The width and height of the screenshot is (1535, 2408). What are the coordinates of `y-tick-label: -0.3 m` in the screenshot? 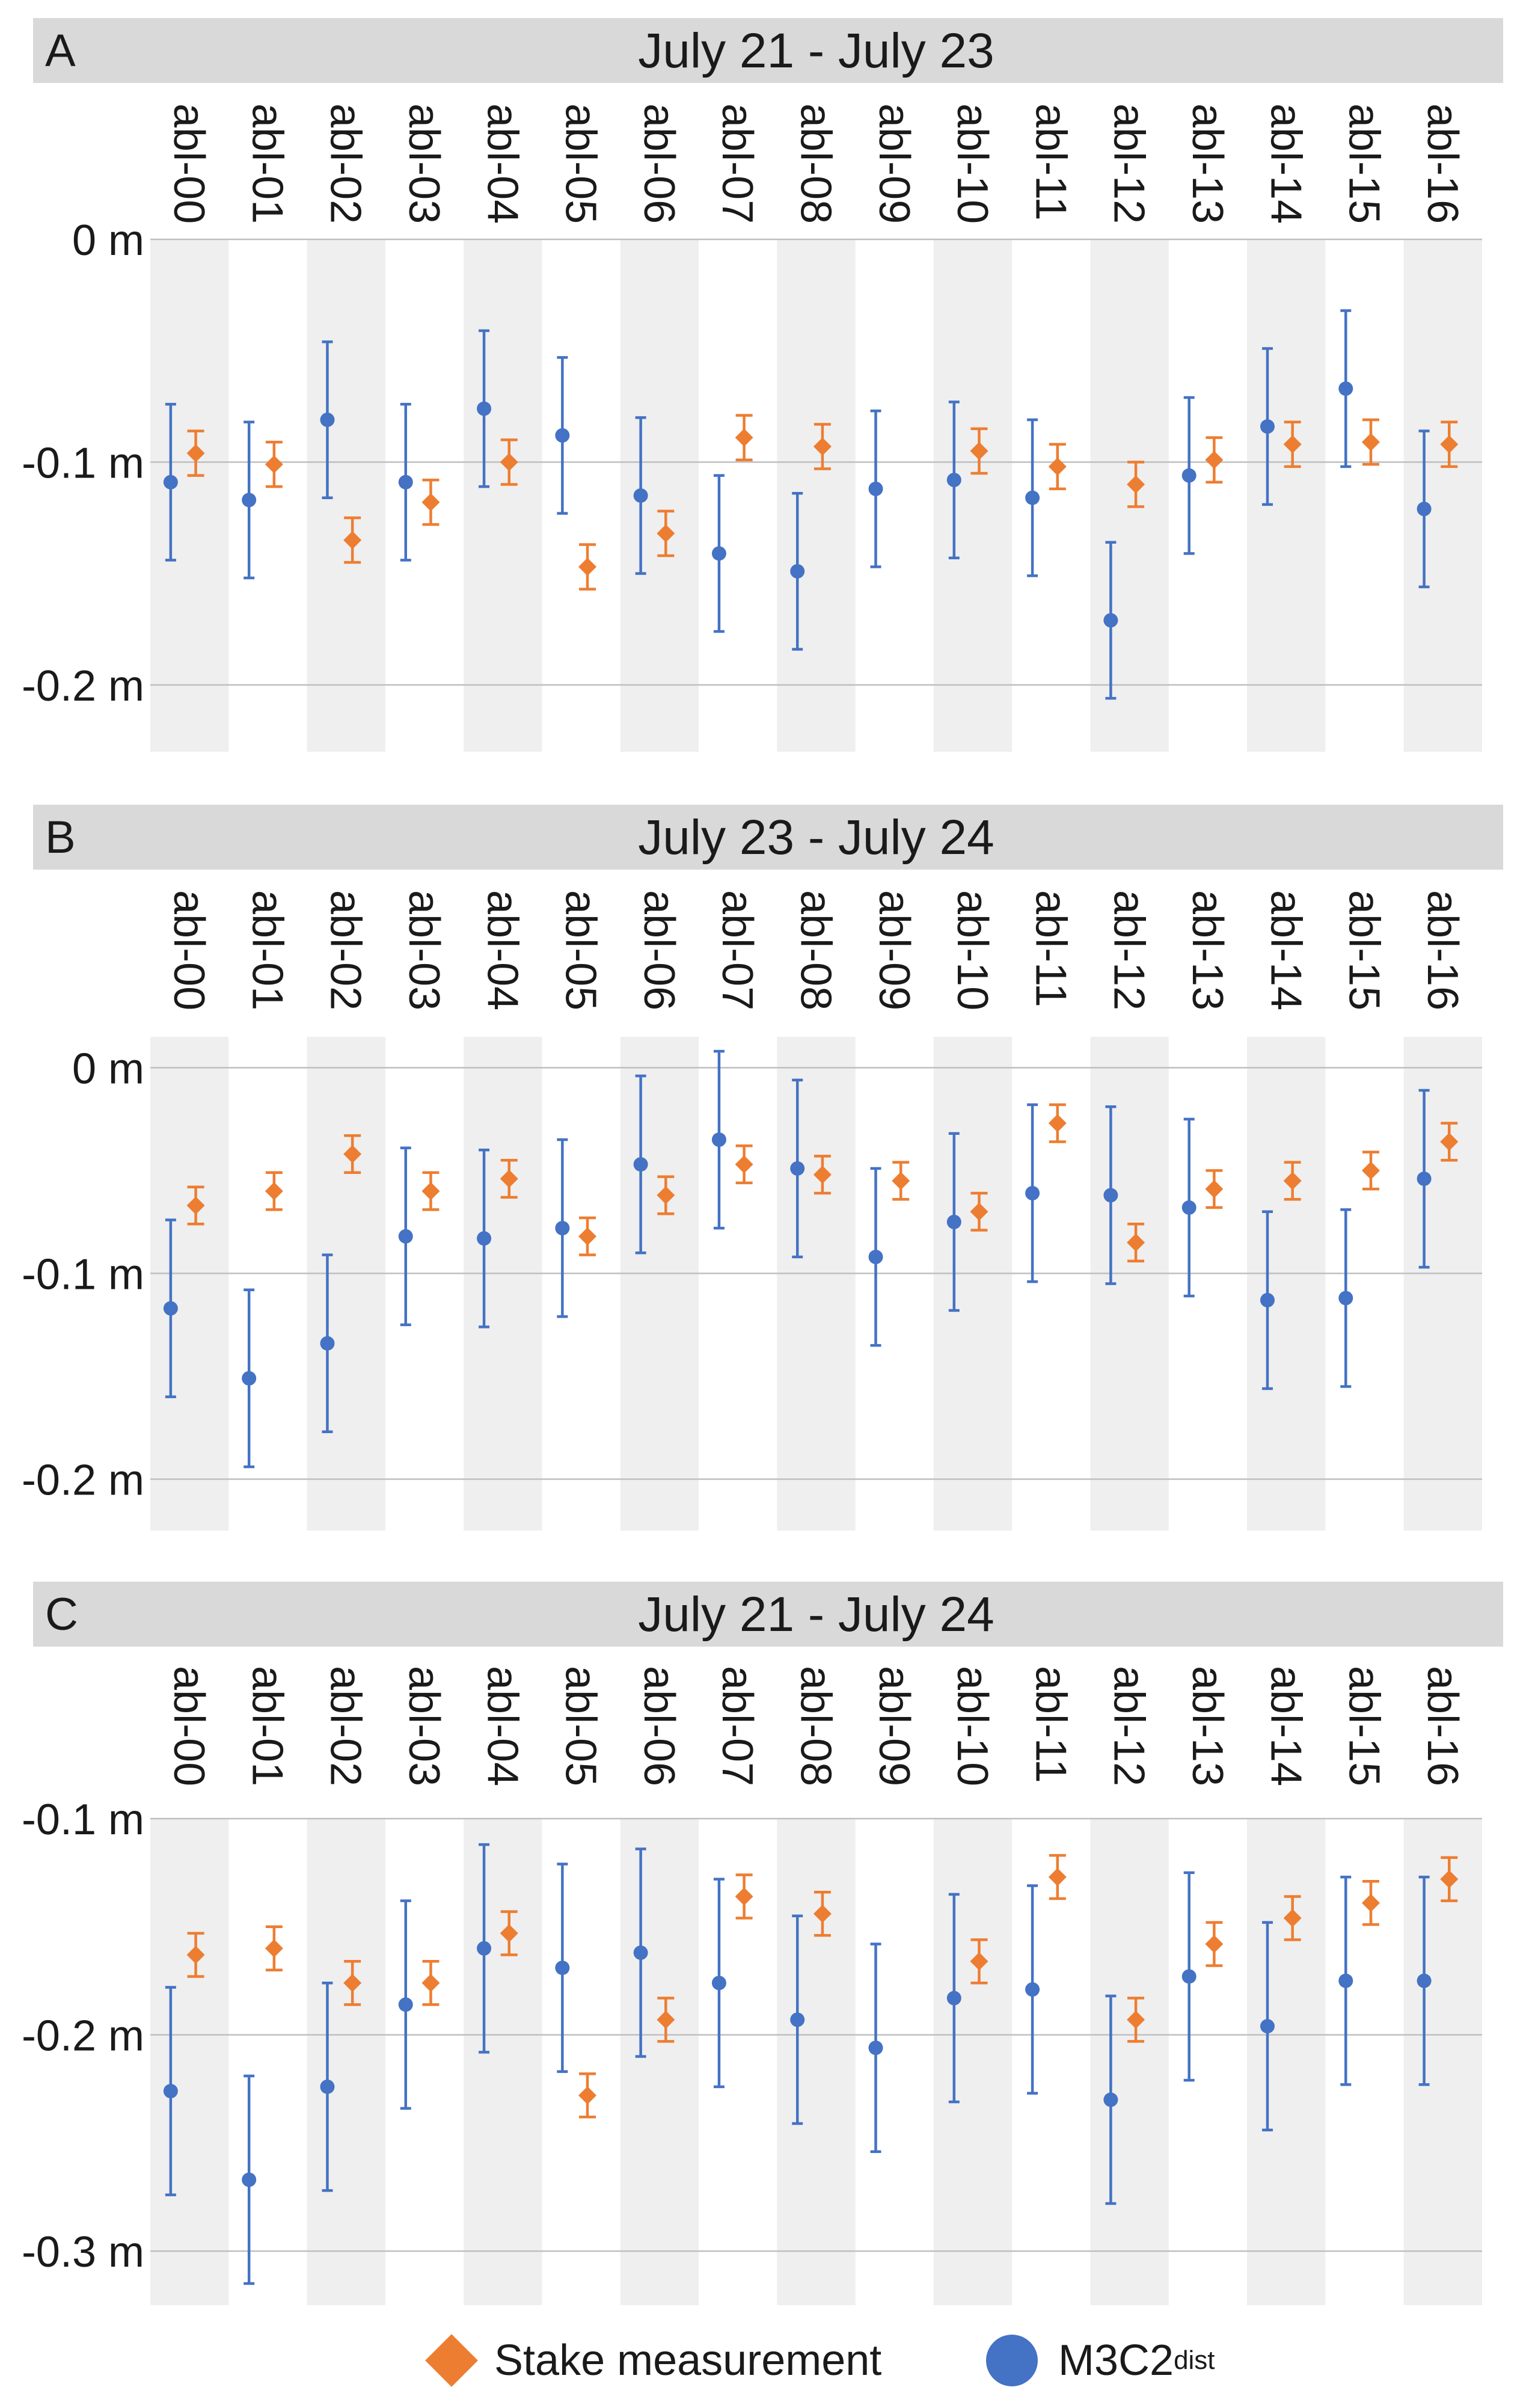 It's located at (83, 2252).